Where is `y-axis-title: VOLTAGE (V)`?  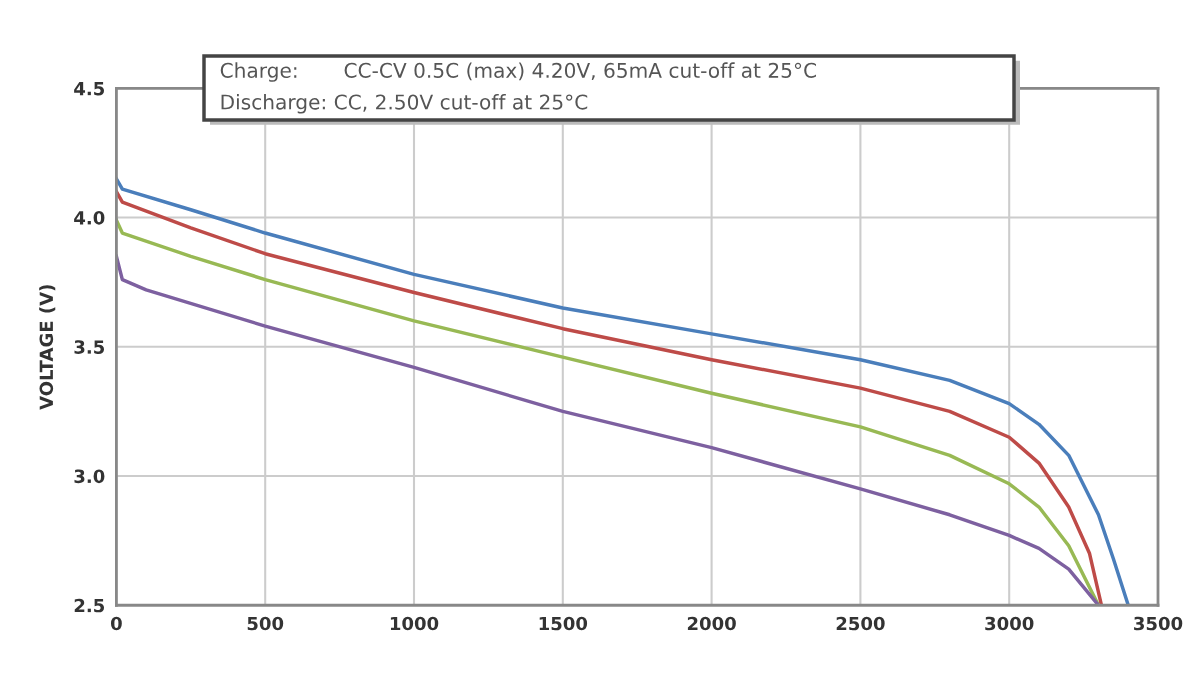 y-axis-title: VOLTAGE (V) is located at coordinates (47, 347).